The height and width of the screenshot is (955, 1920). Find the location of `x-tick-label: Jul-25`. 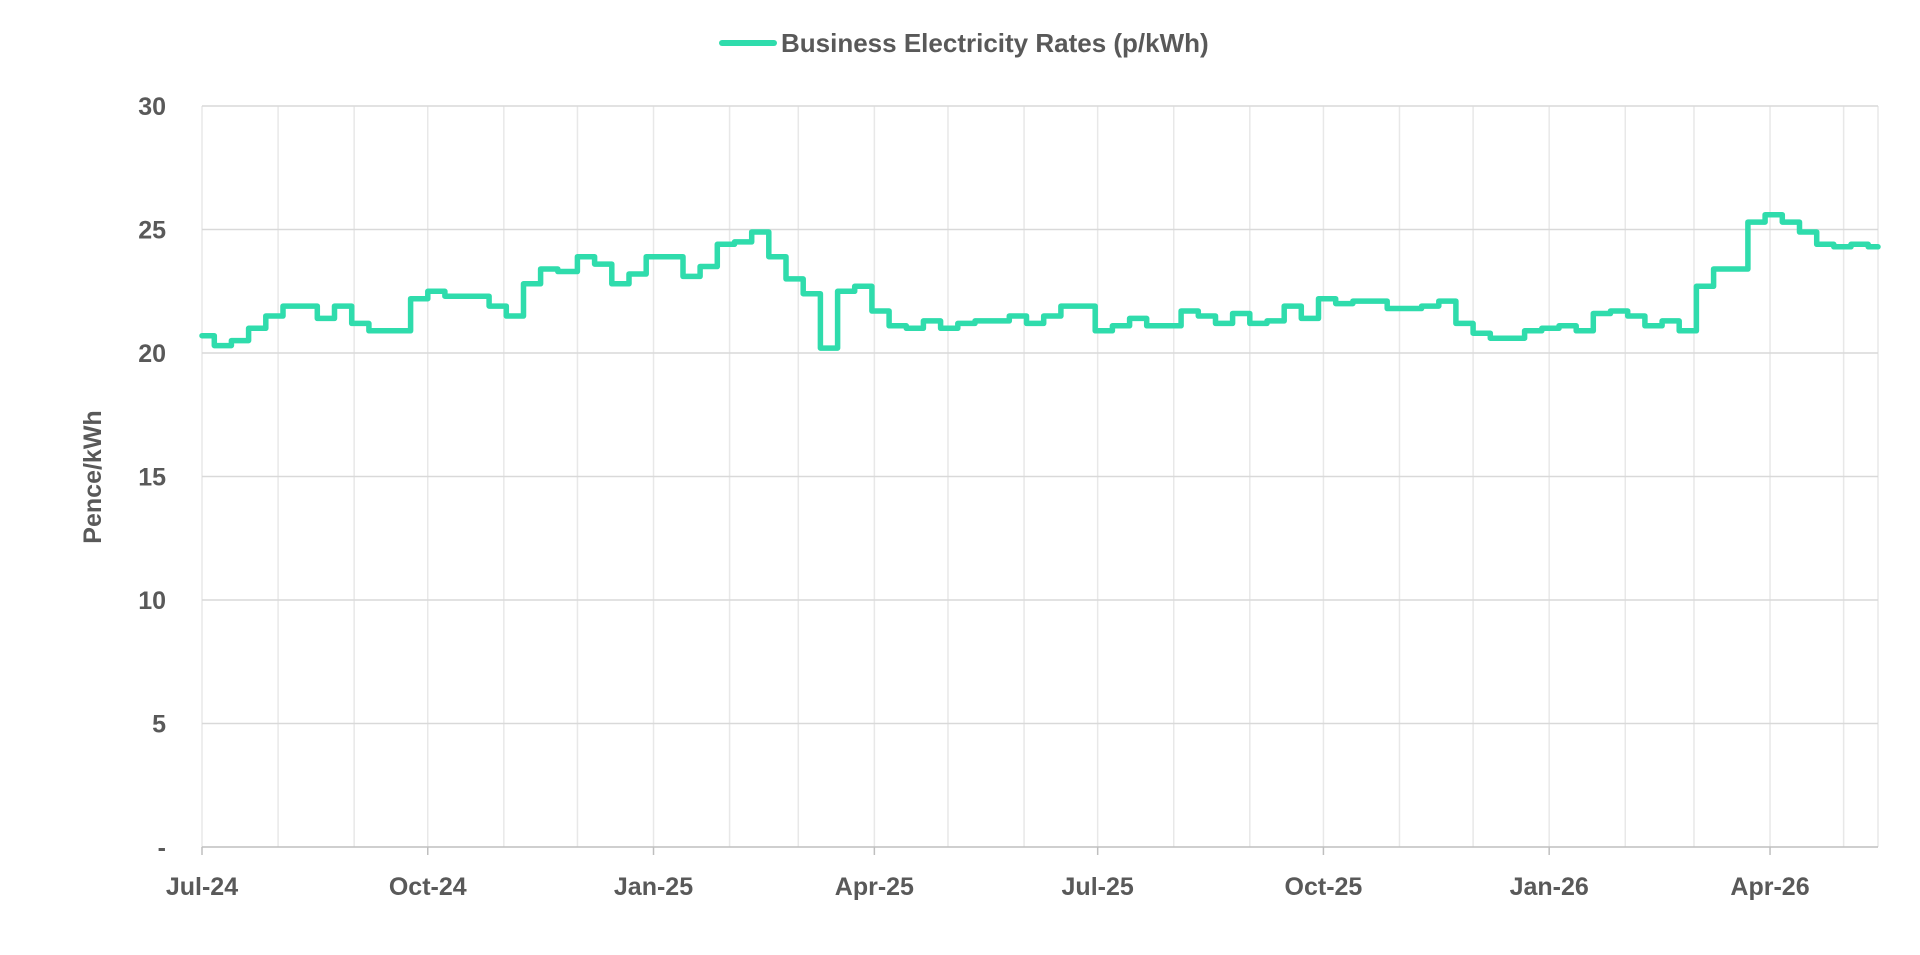

x-tick-label: Jul-25 is located at coordinates (1098, 887).